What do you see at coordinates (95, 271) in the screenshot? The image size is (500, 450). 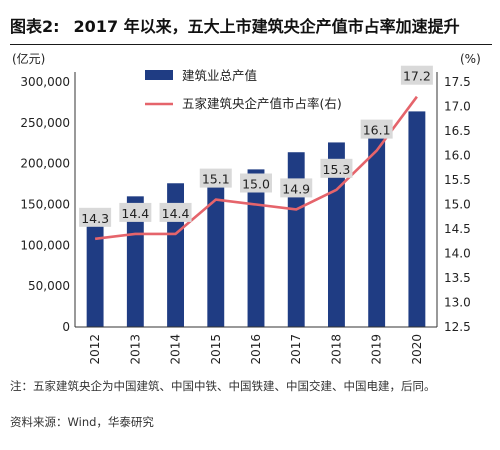 I see `bar-2012` at bounding box center [95, 271].